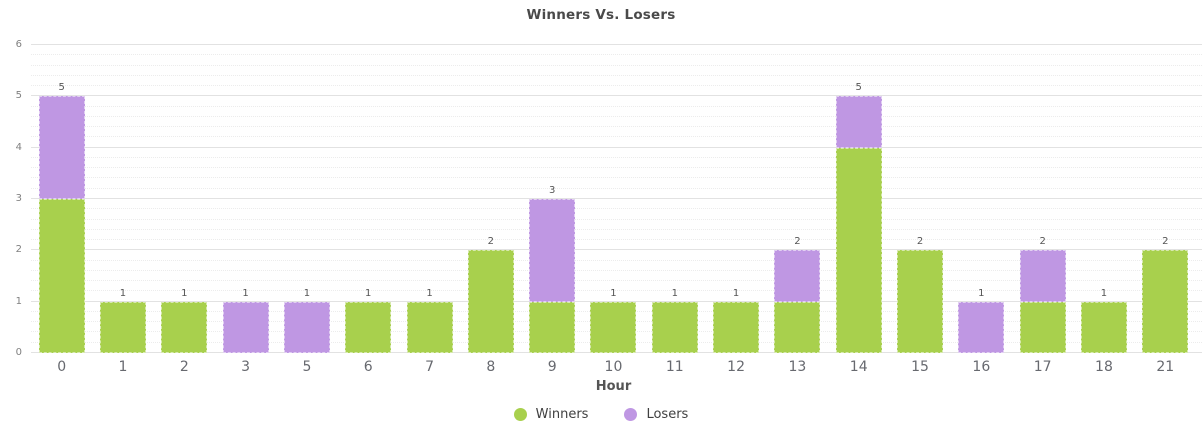 The height and width of the screenshot is (446, 1202). What do you see at coordinates (920, 367) in the screenshot?
I see `x-axis-tick-label: 15` at bounding box center [920, 367].